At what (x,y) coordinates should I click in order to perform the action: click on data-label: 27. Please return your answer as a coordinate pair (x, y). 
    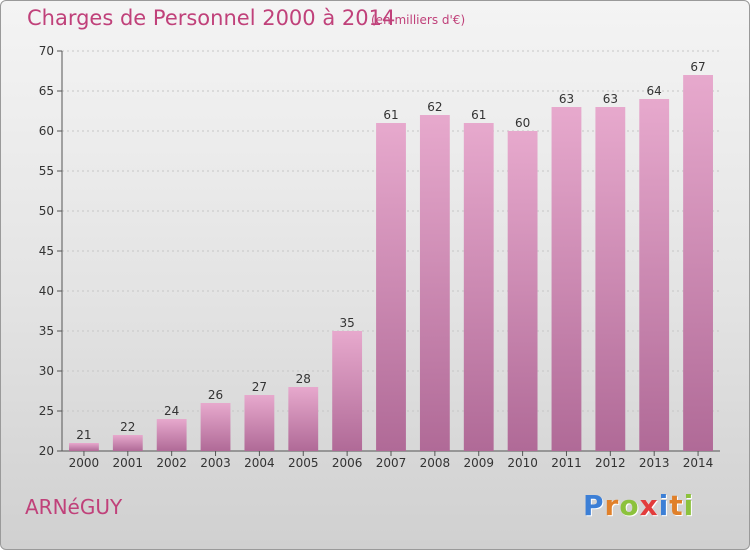
    Looking at the image, I should click on (259, 387).